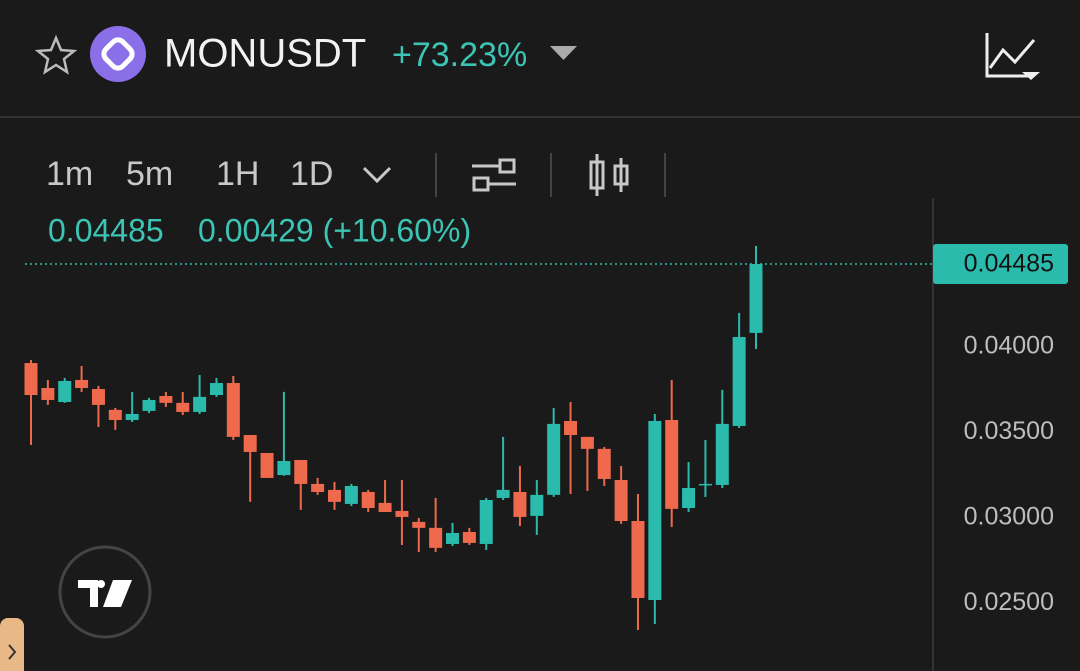  I want to click on coin-logo, so click(118, 54).